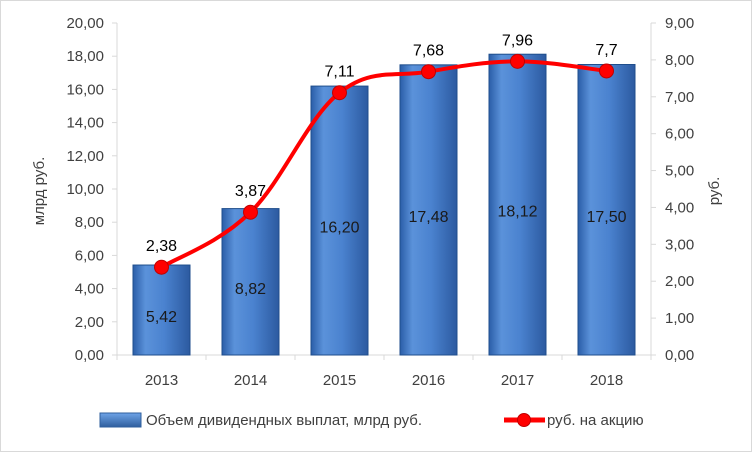 The image size is (752, 456). What do you see at coordinates (606, 217) in the screenshot?
I see `bar-value-label: 17,50` at bounding box center [606, 217].